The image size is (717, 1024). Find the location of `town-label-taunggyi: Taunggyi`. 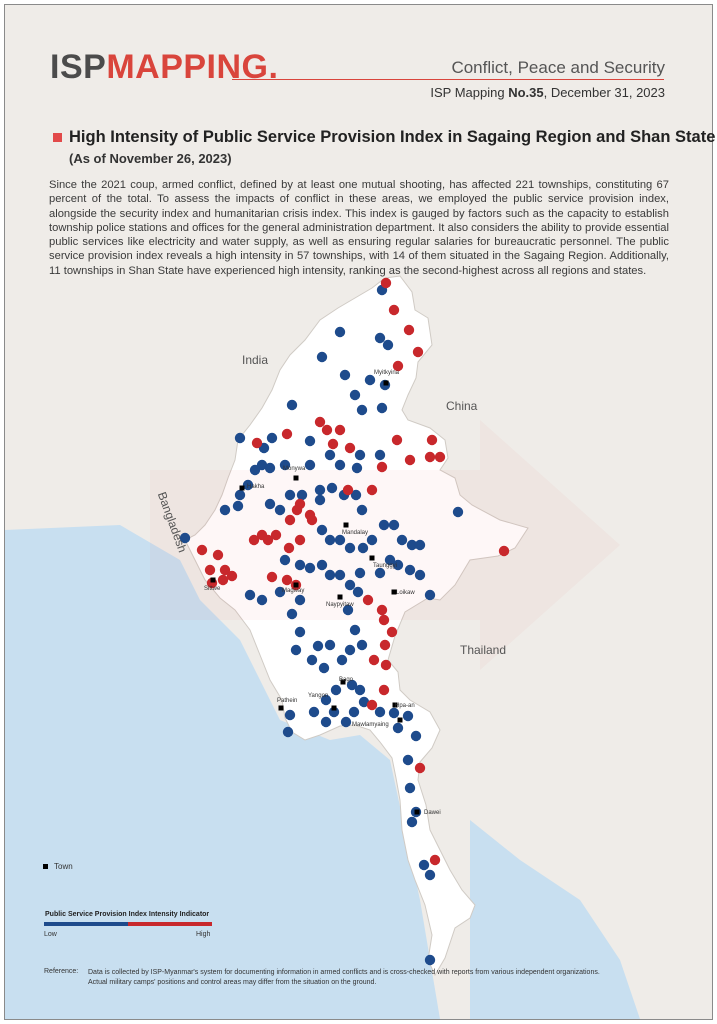

town-label-taunggyi: Taunggyi is located at coordinates (385, 566).